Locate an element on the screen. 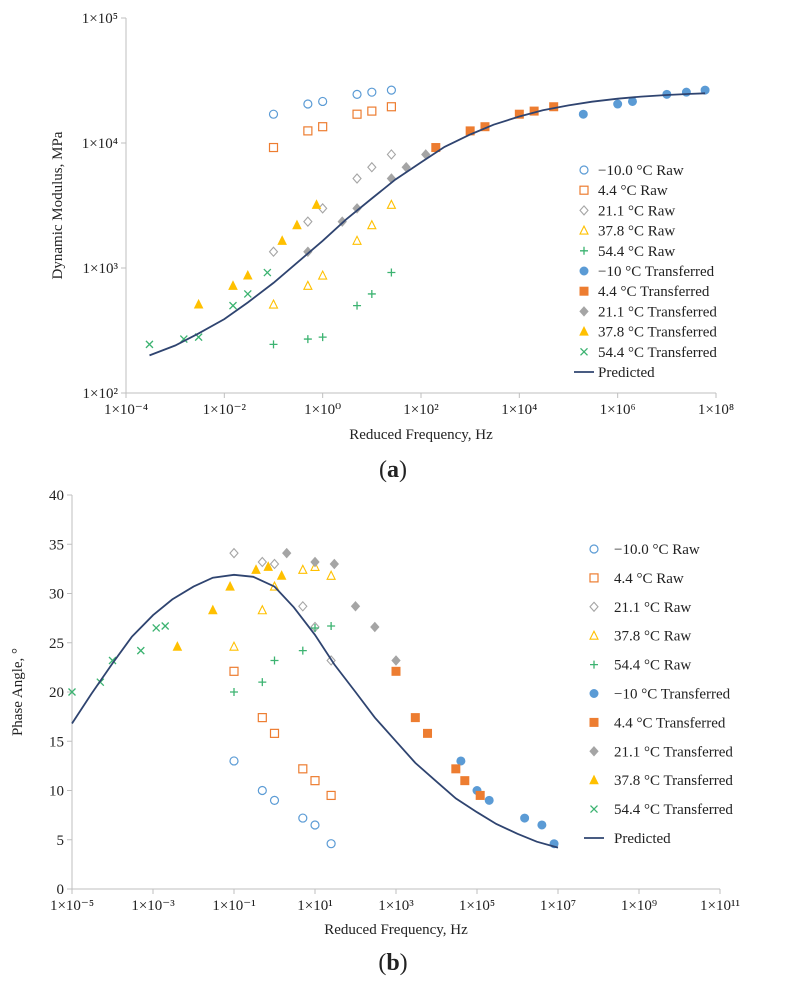  x-tick-label: 1×10⁰ is located at coordinates (322, 410).